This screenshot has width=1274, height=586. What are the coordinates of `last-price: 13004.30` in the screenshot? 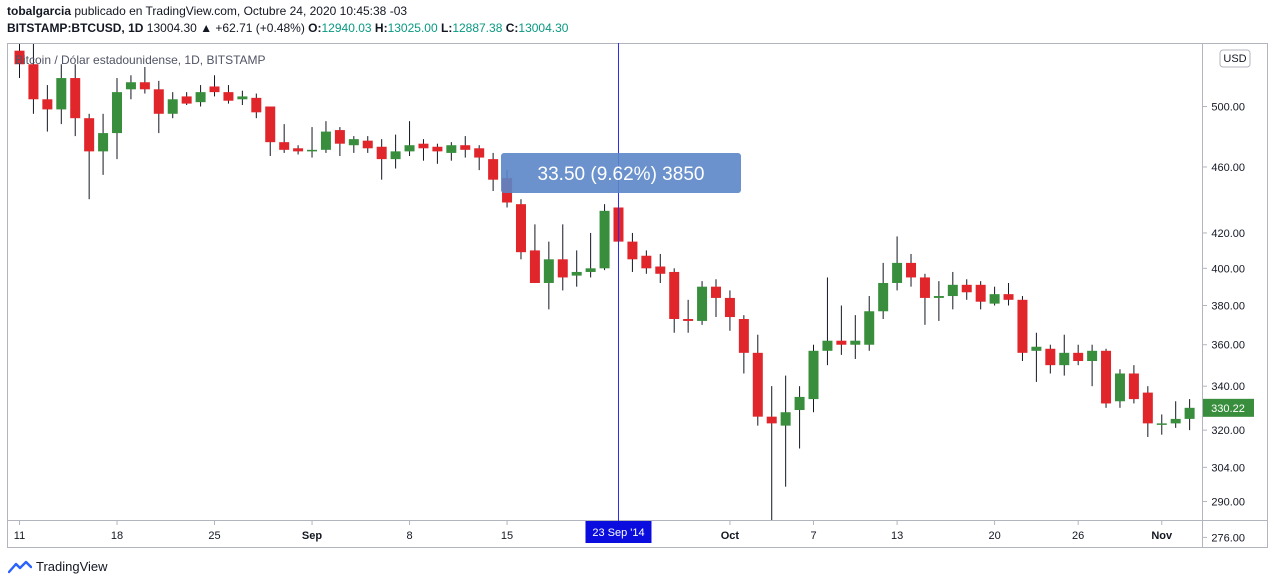 It's located at (171, 28).